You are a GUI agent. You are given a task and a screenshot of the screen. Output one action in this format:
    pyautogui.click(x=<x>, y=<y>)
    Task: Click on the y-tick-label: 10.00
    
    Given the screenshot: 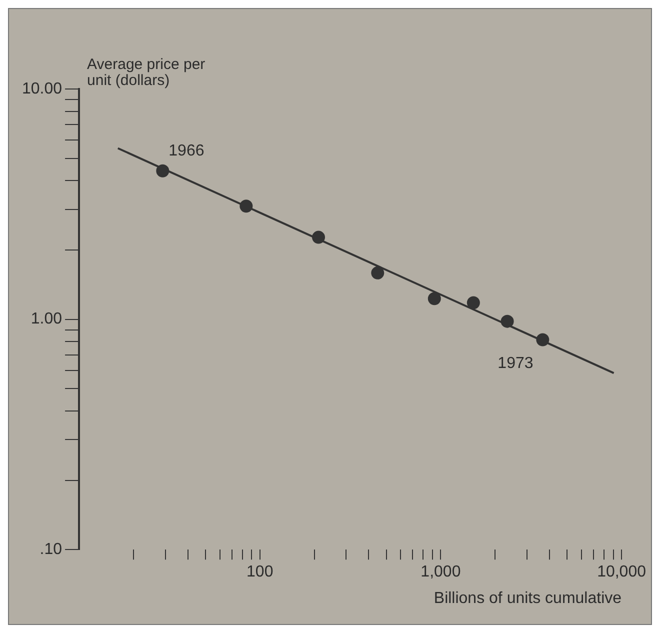 What is the action you would take?
    pyautogui.click(x=42, y=89)
    